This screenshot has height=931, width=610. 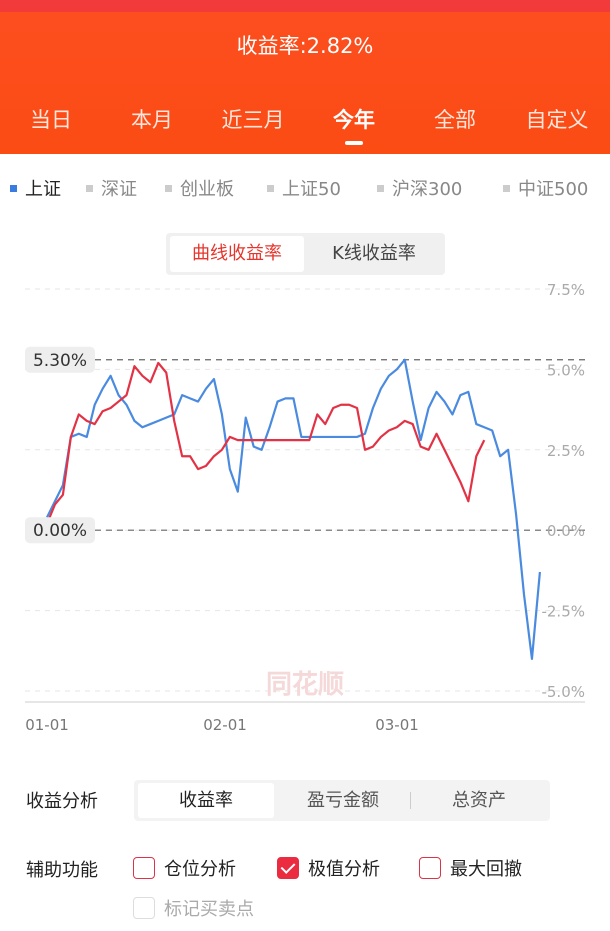 I want to click on zero-value-label-bg, so click(x=60, y=530).